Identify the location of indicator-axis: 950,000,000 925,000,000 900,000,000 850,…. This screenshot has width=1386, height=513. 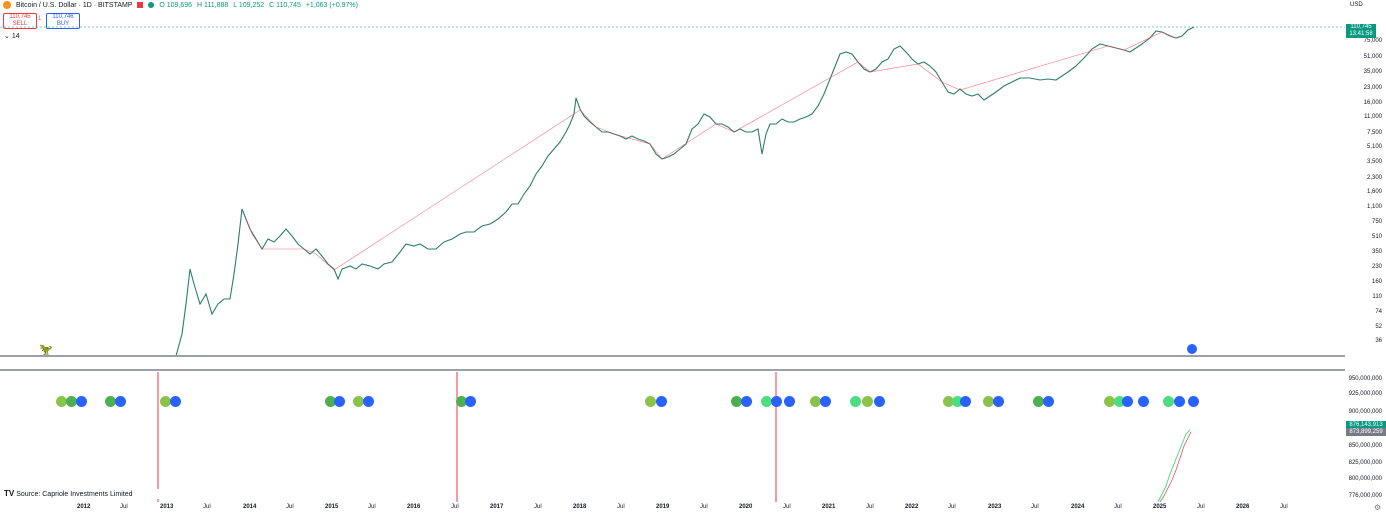
(1366, 437).